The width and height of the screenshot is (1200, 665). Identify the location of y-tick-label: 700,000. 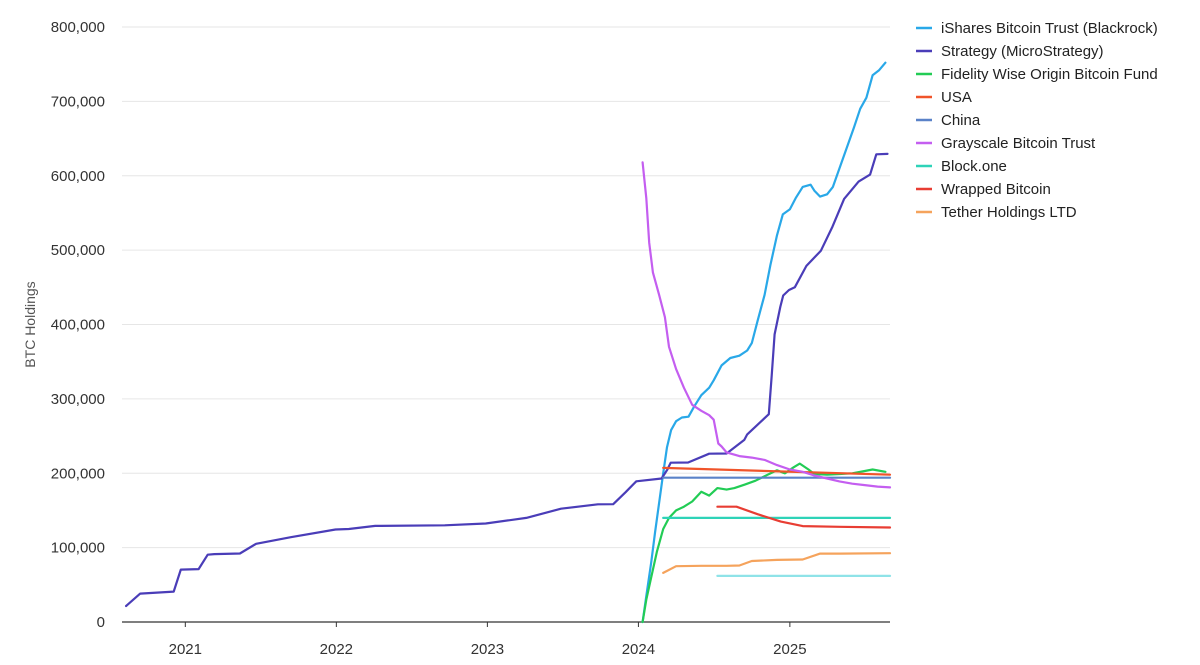
(78, 101).